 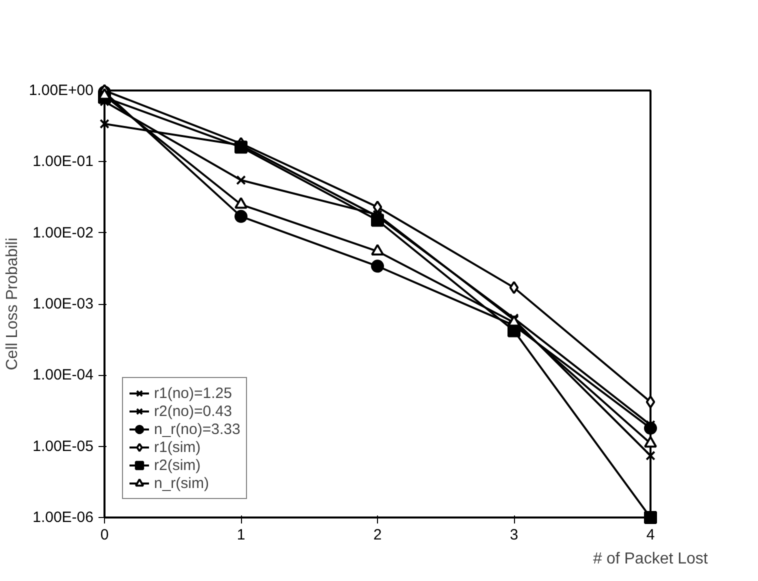 I want to click on legend-label: n_r(sim), so click(x=181, y=483).